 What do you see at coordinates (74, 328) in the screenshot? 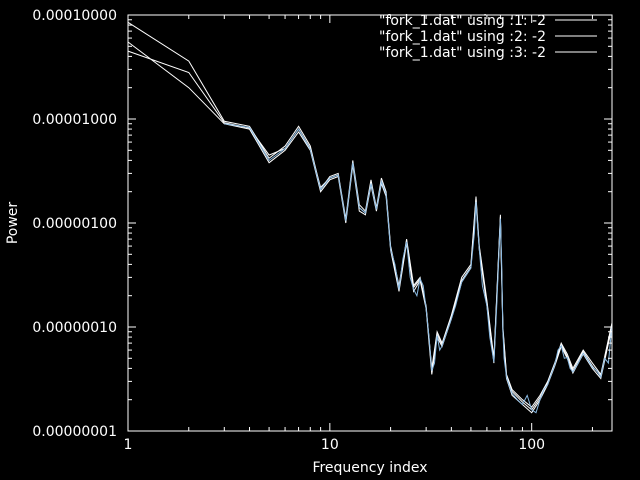
I see `y-tick-label: 0.00000010` at bounding box center [74, 328].